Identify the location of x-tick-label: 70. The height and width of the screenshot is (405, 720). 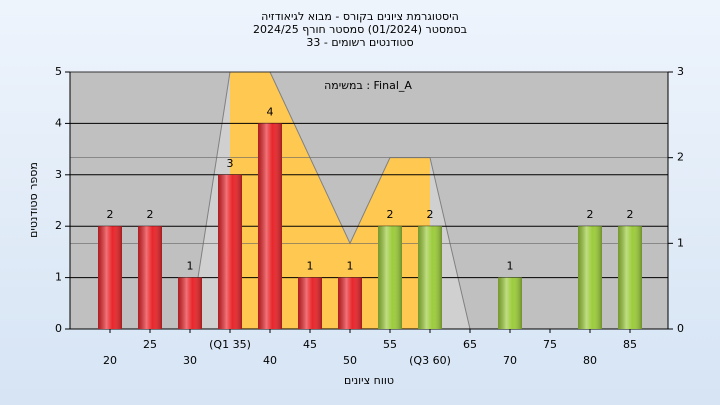
(510, 360).